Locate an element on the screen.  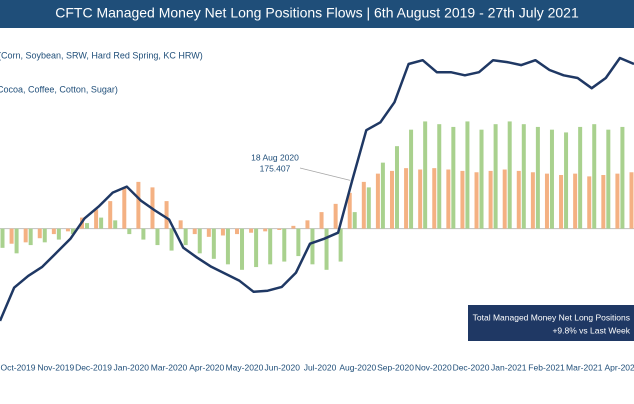
summary-change: +9.8% vs Last Week is located at coordinates (591, 330).